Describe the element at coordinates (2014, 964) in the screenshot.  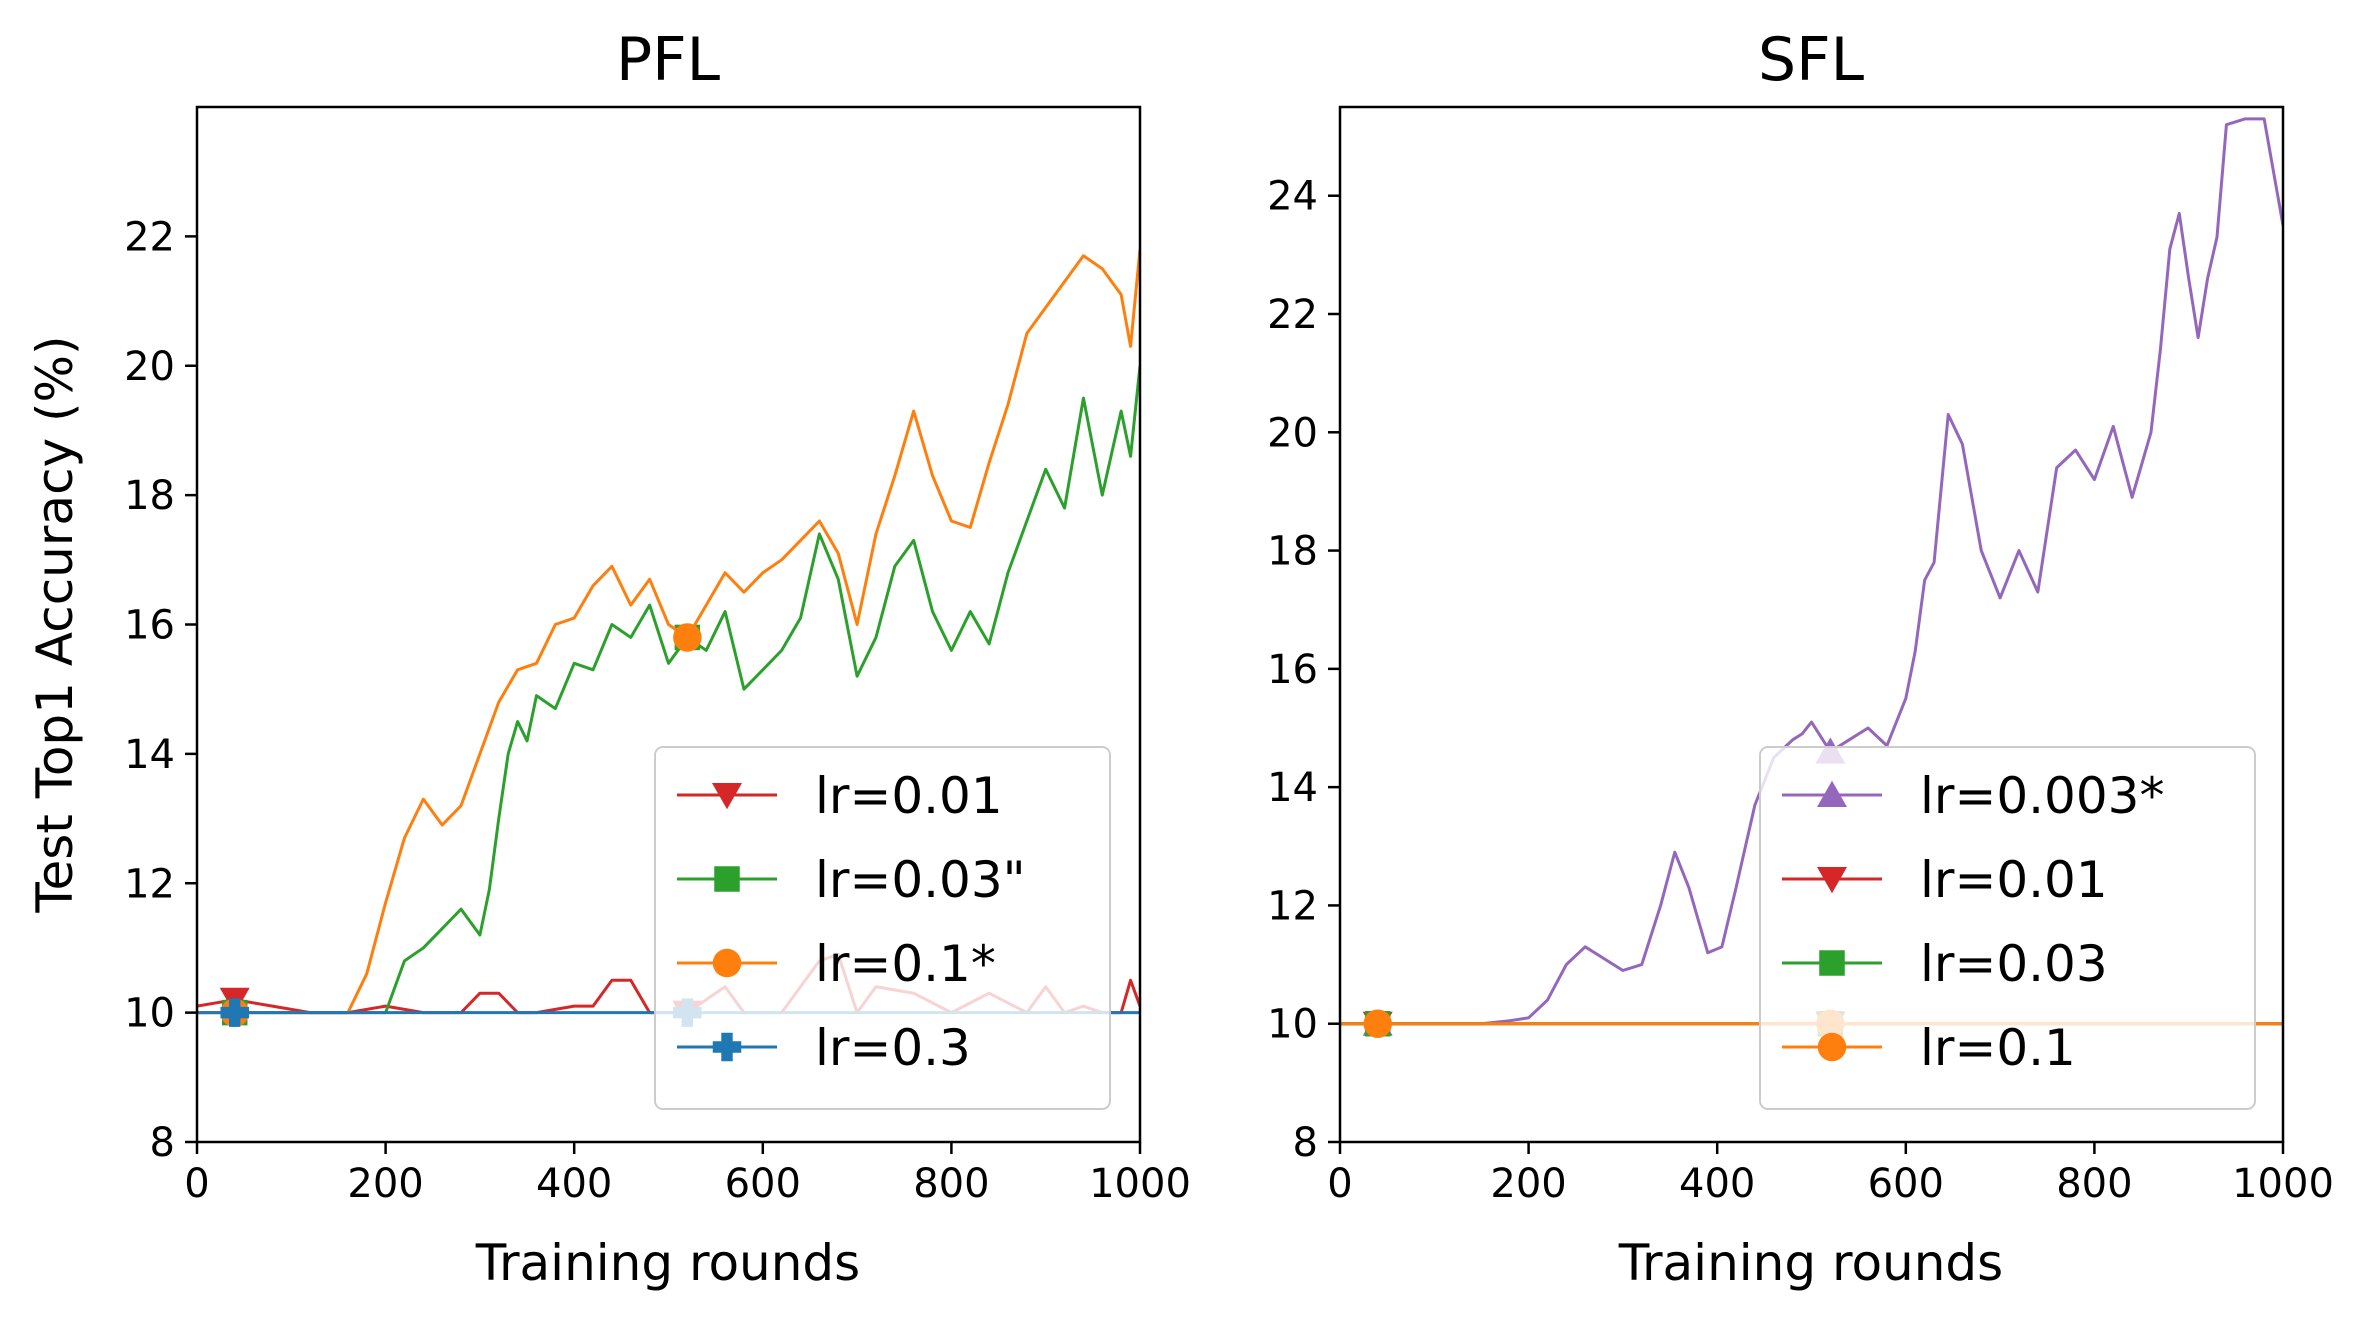
I see `legend-label: lr=0.03` at that location.